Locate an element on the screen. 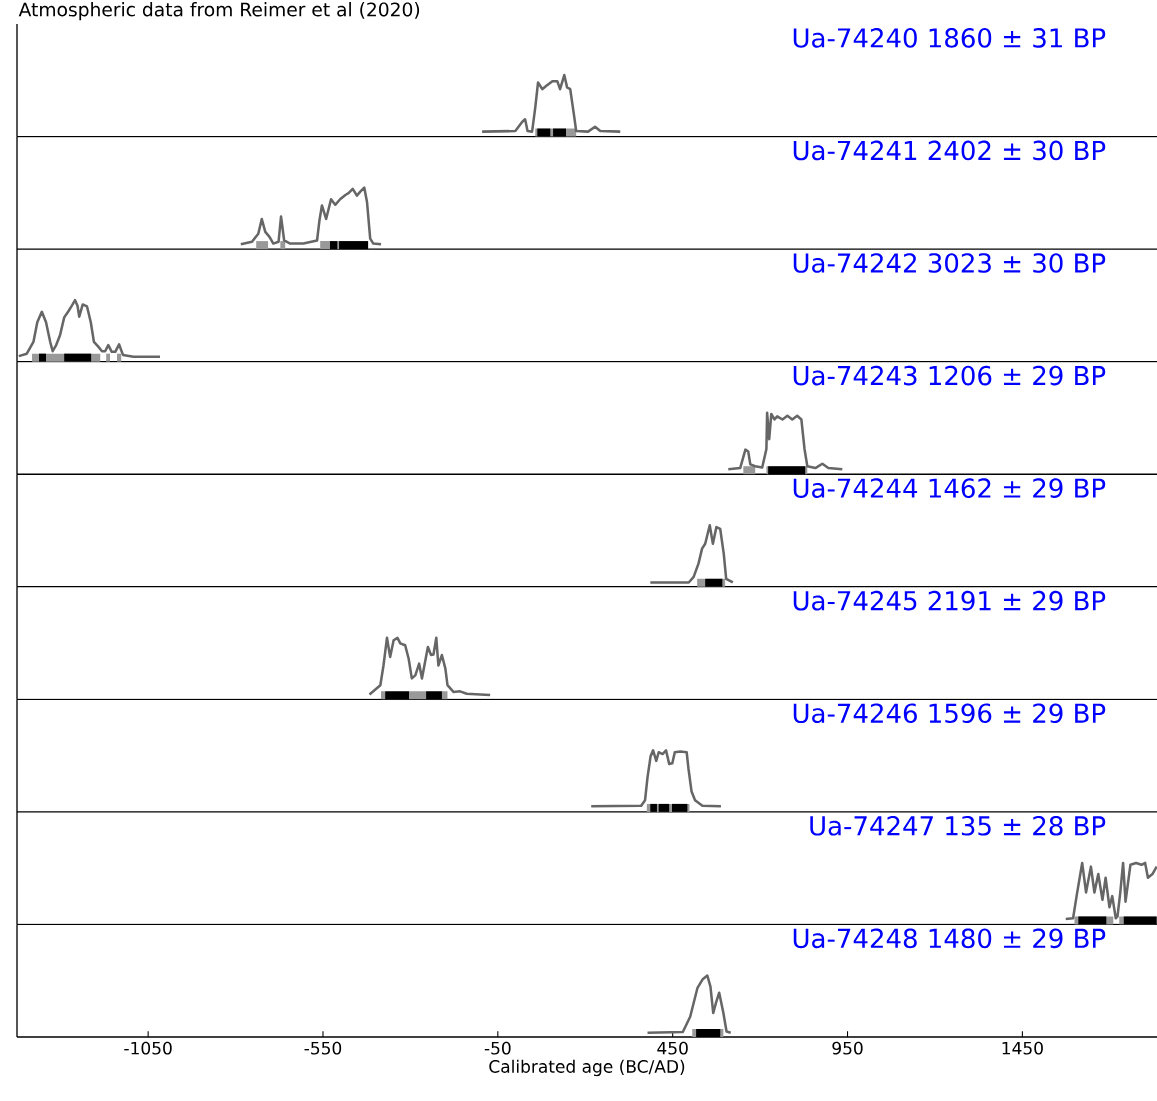  chart-title: Ua-74245 2191 ± 29 BP is located at coordinates (949, 600).